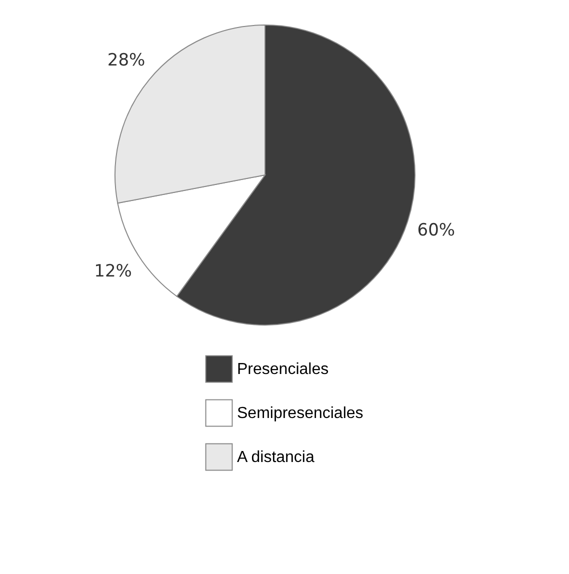  I want to click on data-label: 28%, so click(126, 60).